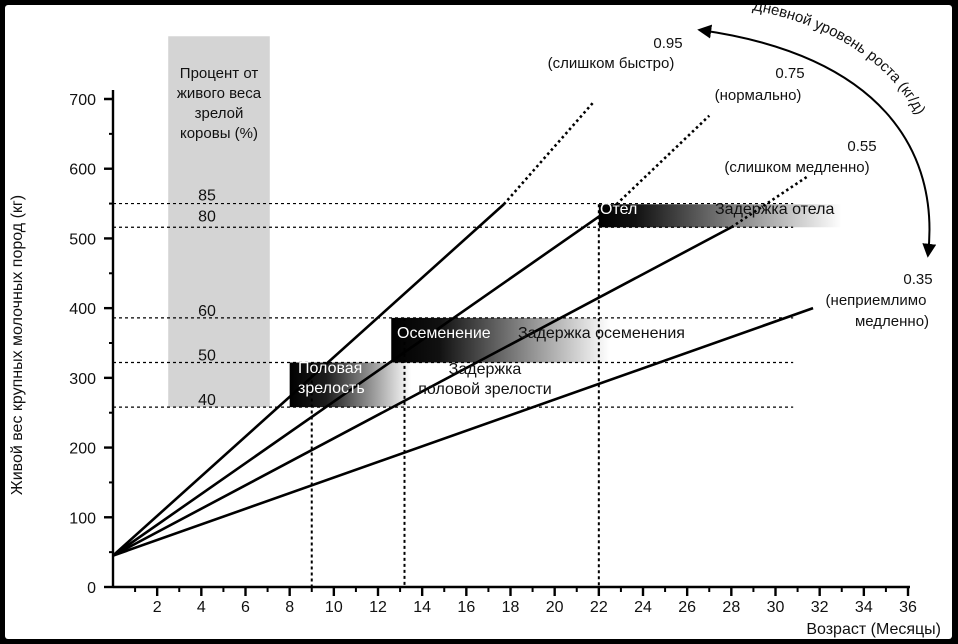  I want to click on y-tick-label: 600, so click(82, 170).